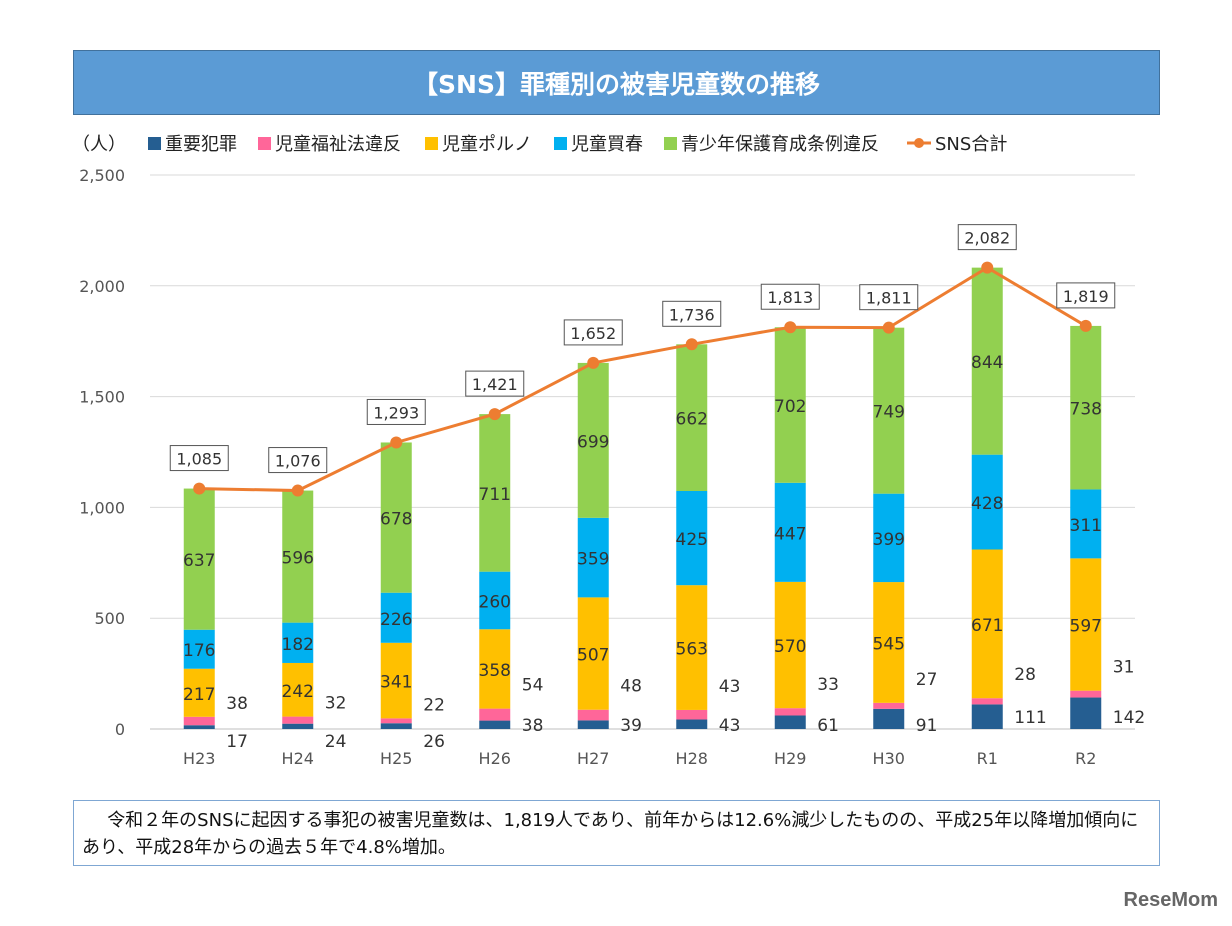  I want to click on data-label: 678, so click(396, 520).